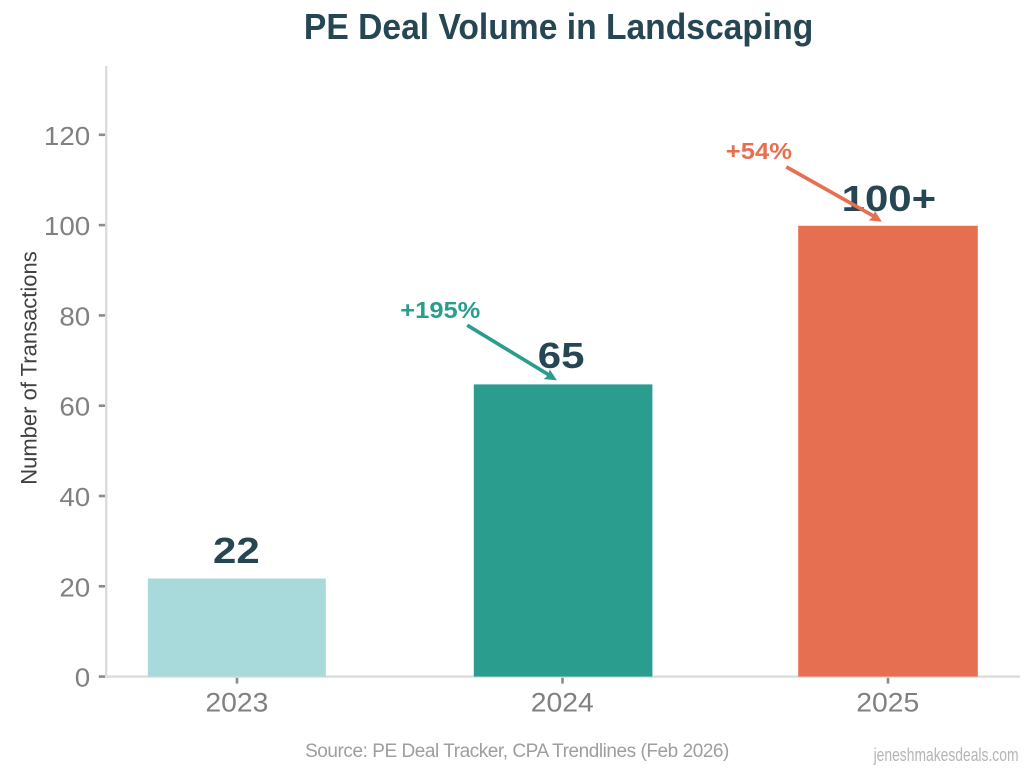 This screenshot has height=775, width=1034. What do you see at coordinates (236, 551) in the screenshot?
I see `svg-text: 22` at bounding box center [236, 551].